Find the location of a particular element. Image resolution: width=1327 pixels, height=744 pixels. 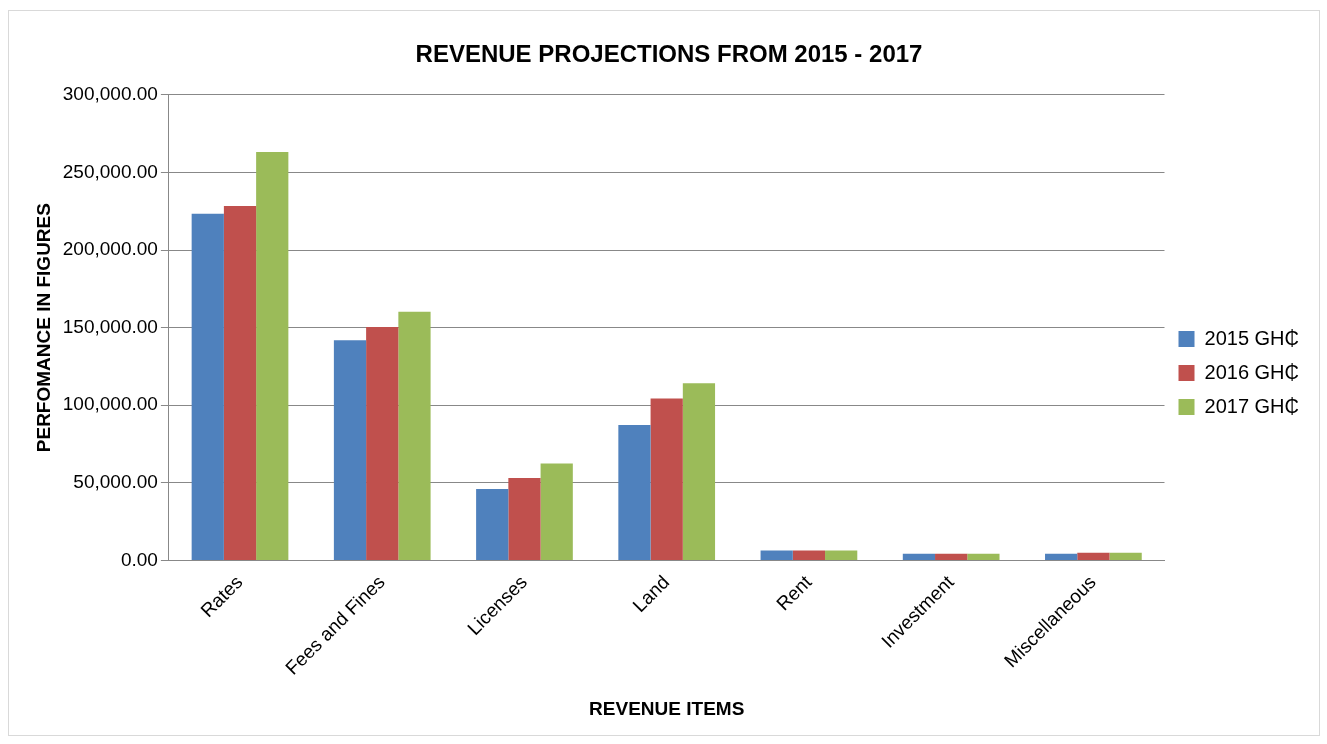

y-tick-label: 200,000.00 is located at coordinates (110, 249).